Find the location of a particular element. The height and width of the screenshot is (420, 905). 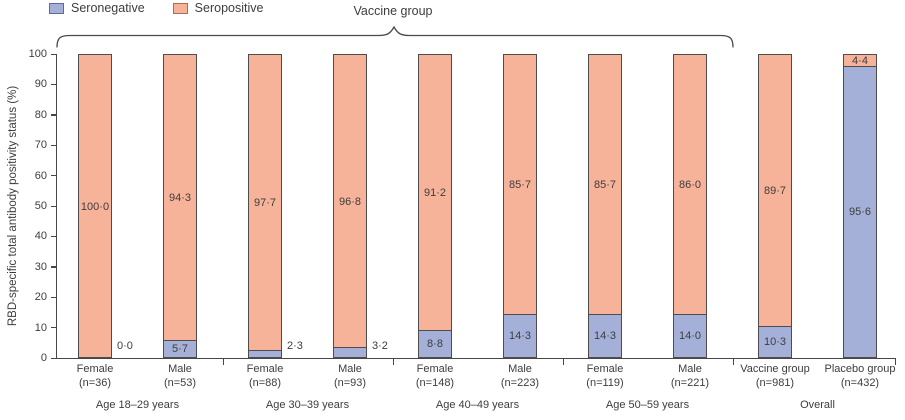

bar-n-label: (n=148) is located at coordinates (435, 383).